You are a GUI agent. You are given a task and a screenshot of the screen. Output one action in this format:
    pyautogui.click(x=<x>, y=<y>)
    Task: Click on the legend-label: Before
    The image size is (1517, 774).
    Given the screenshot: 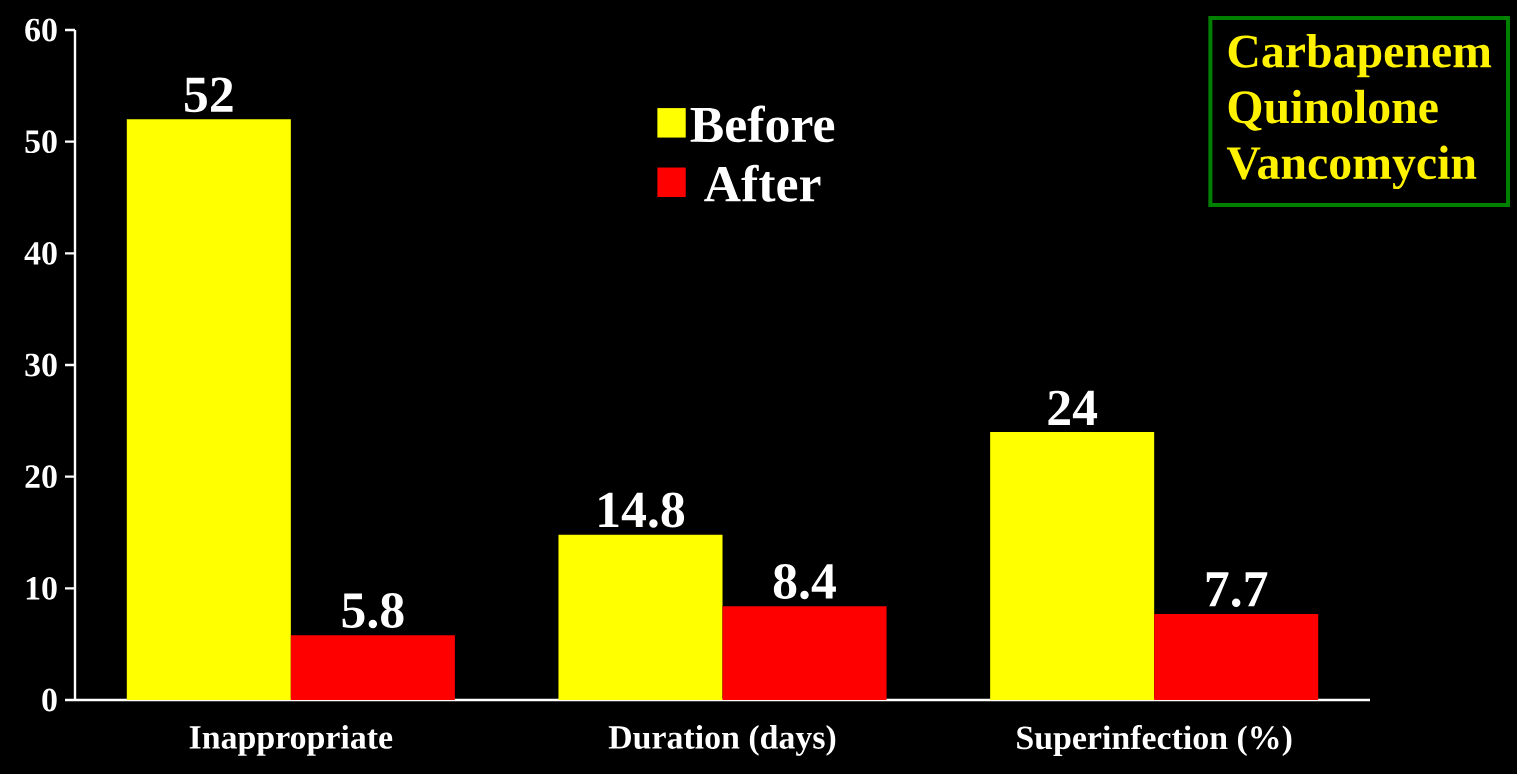 What is the action you would take?
    pyautogui.click(x=762, y=124)
    